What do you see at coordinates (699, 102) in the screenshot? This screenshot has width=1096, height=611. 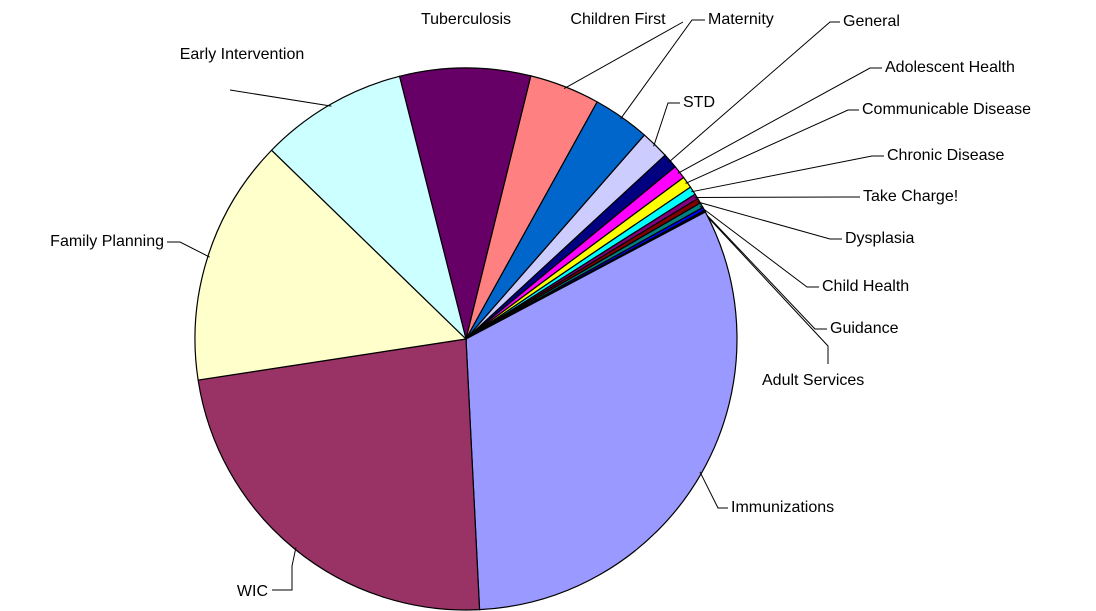 I see `slice-label: STD` at bounding box center [699, 102].